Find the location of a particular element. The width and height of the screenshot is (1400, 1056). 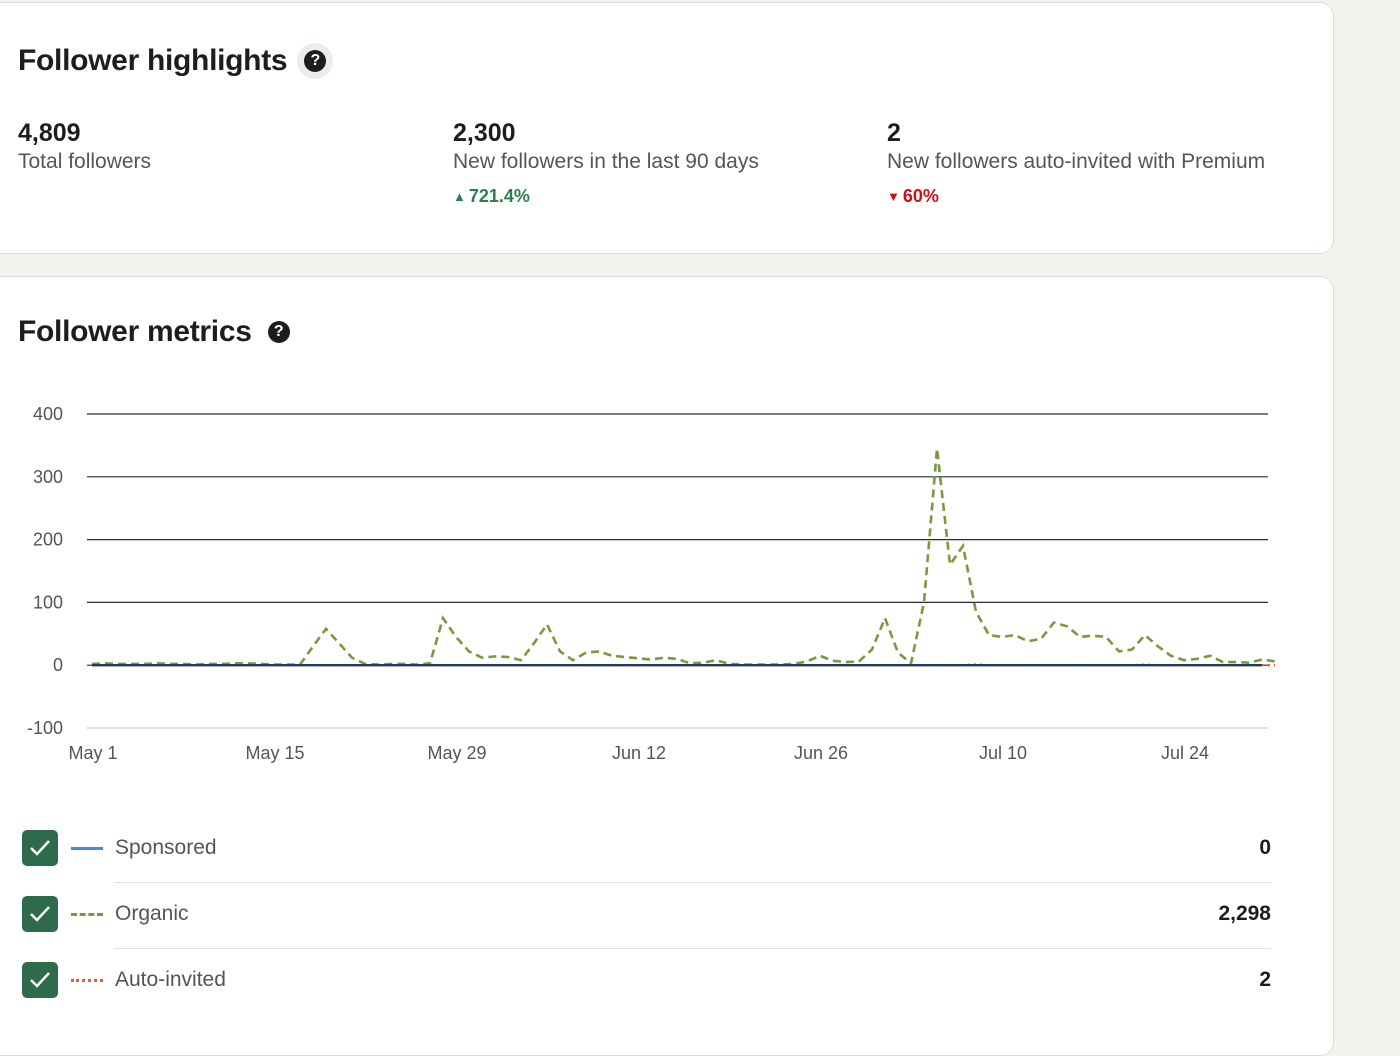

stat-label: New followers auto-invited with Premium is located at coordinates (1076, 161).